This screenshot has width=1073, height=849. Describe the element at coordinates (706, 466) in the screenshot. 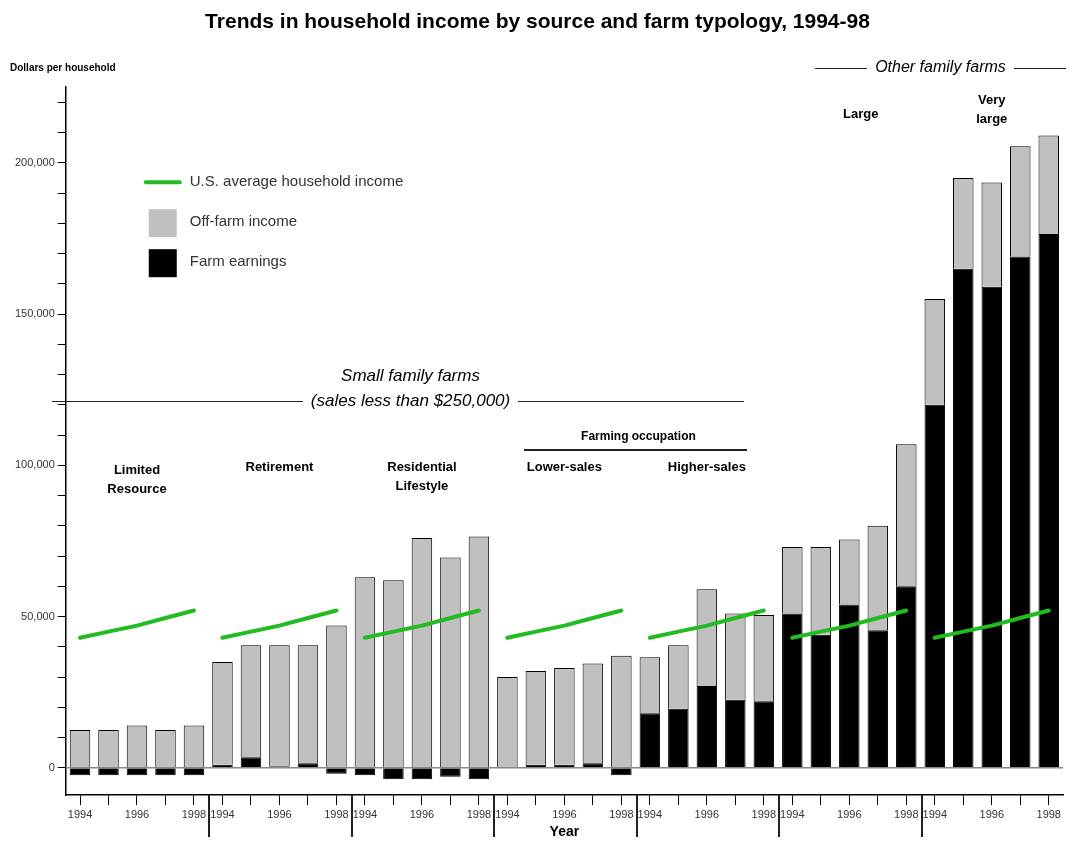

I see `annotation: Higher-sales` at that location.